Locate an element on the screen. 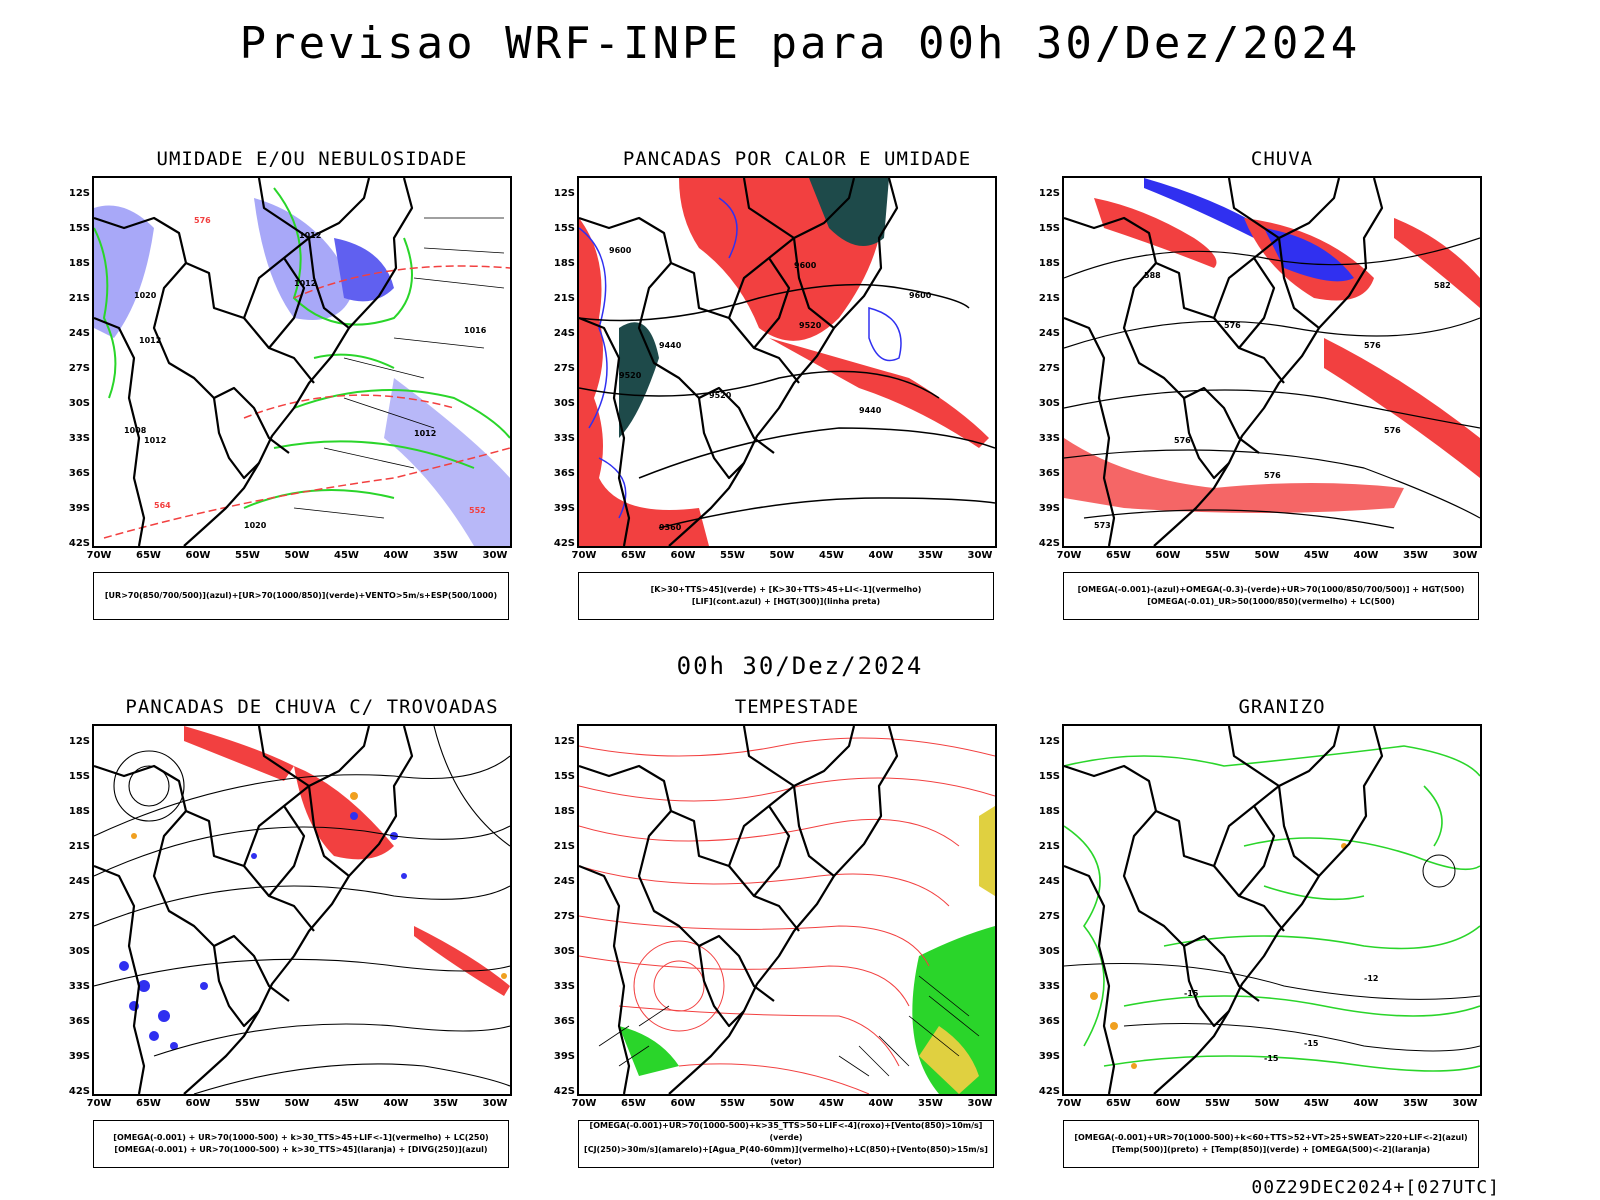 This screenshot has width=1600, height=1200. map-trovoadas-graphic is located at coordinates (302, 910).